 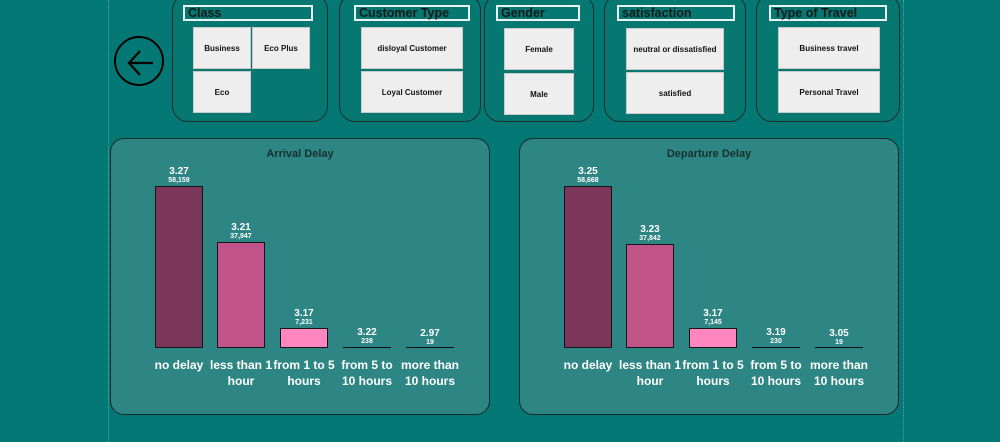 I want to click on departure-count-label-4: 230, so click(x=776, y=341).